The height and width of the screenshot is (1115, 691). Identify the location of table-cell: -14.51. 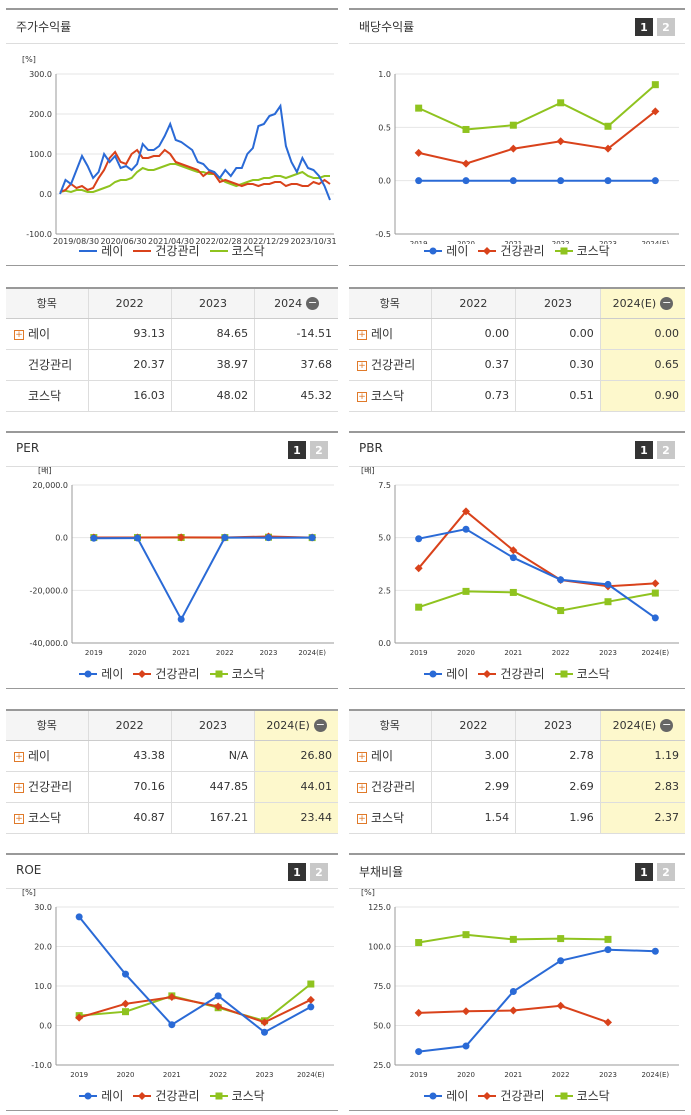
(296, 334).